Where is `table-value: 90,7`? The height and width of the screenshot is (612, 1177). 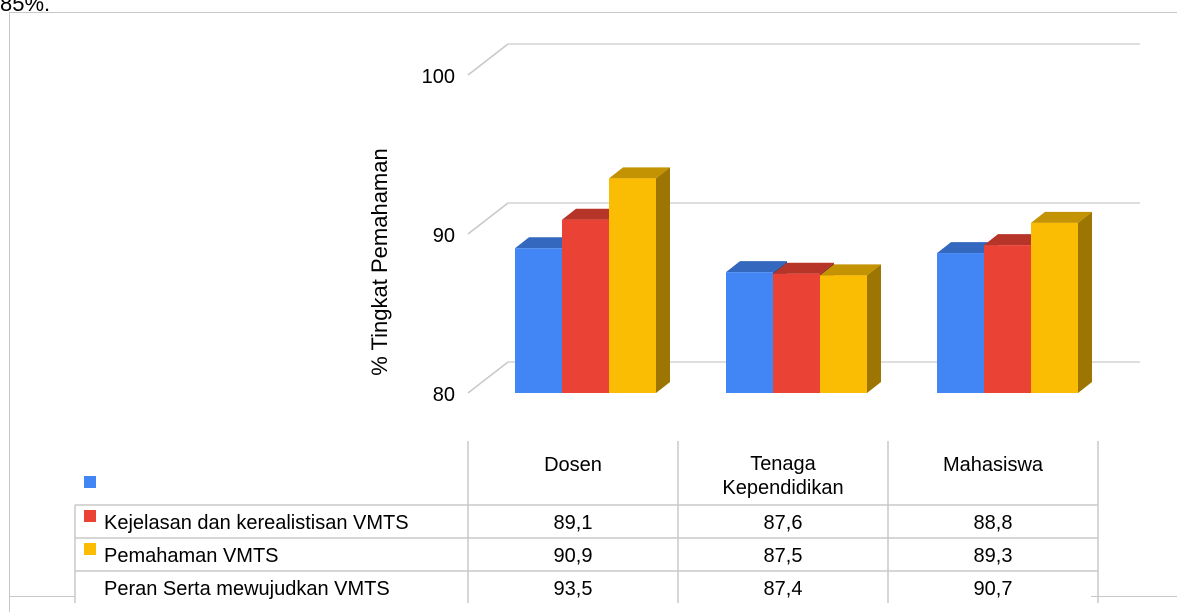 table-value: 90,7 is located at coordinates (993, 589).